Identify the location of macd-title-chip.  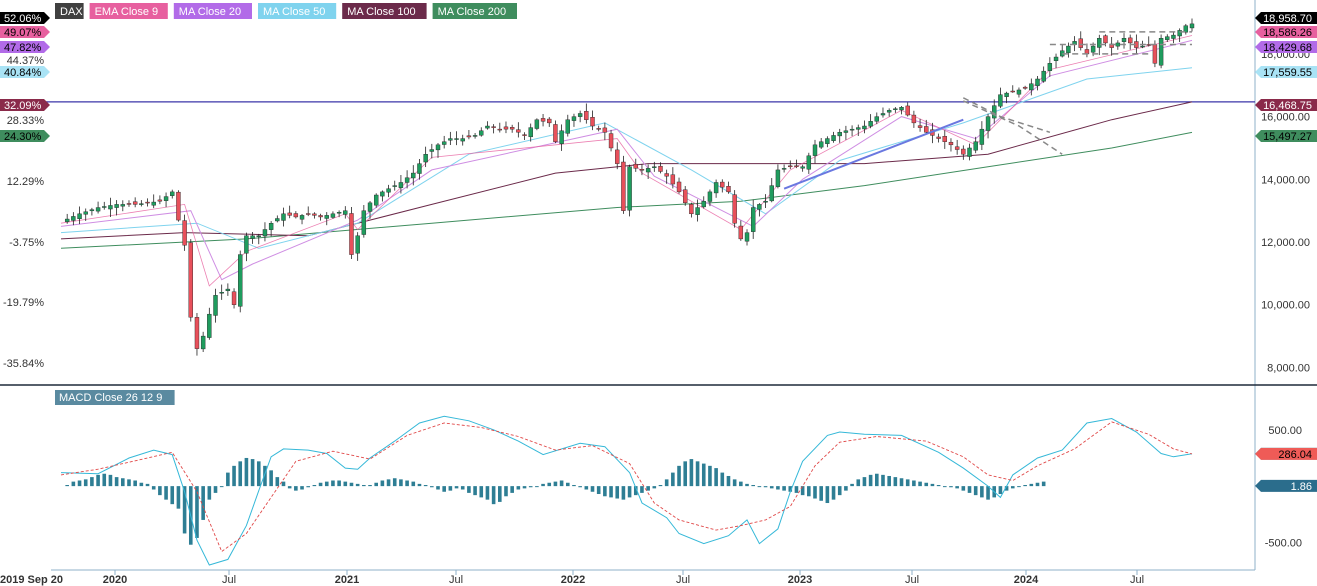
(115, 397).